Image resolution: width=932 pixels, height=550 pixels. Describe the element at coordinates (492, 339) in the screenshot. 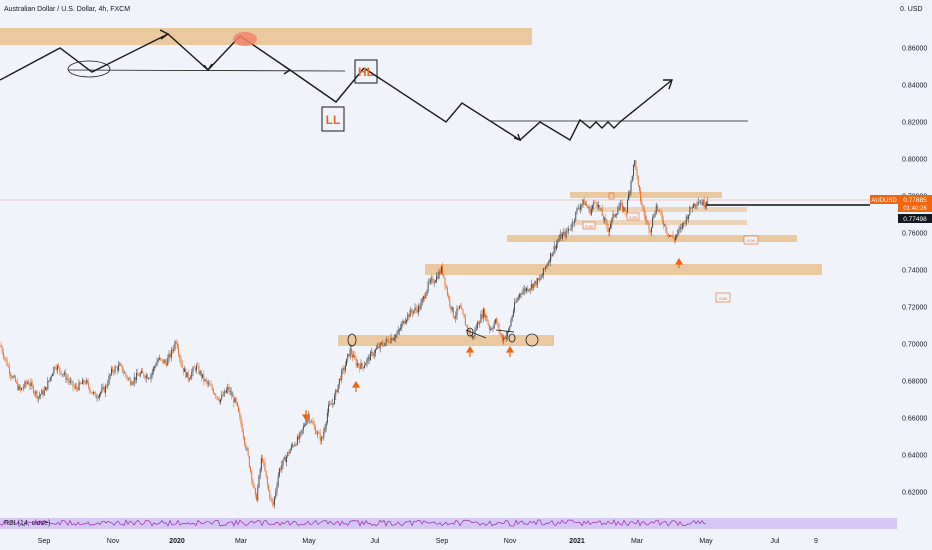

I see `arrows-layer` at that location.